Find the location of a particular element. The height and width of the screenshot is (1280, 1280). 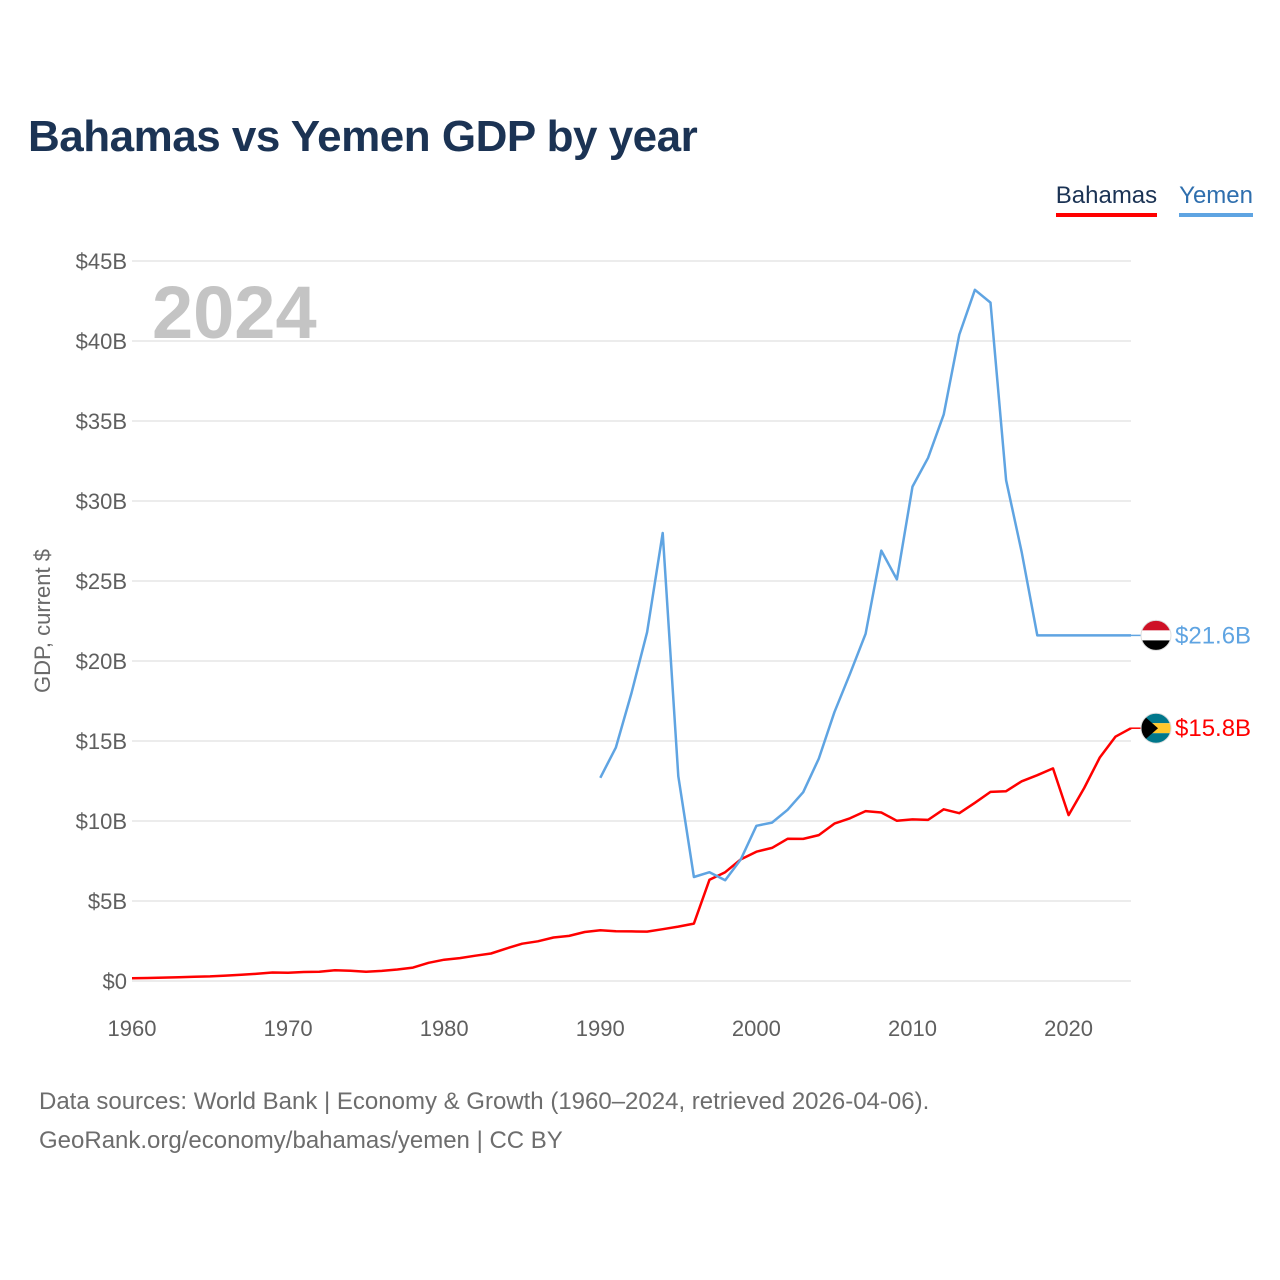

y-tick-label: $20B is located at coordinates (101, 661).